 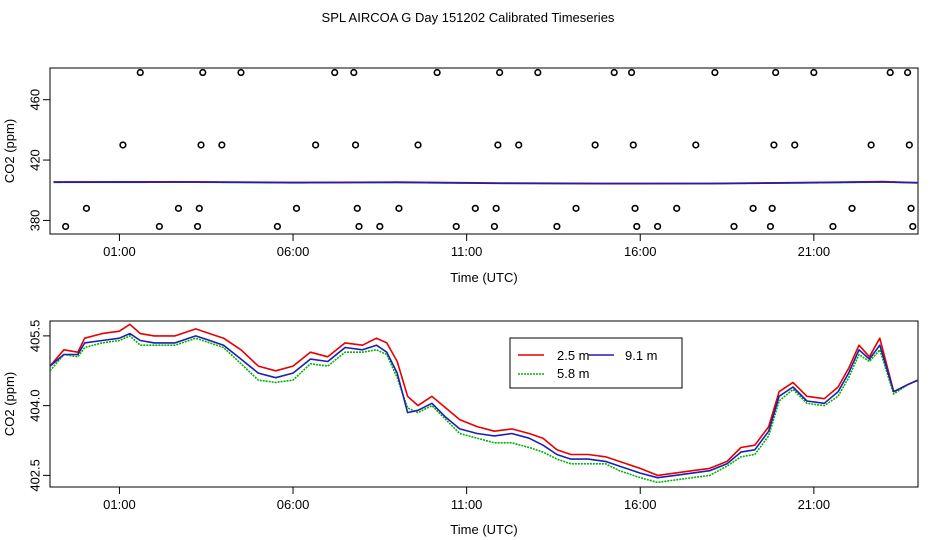 I want to click on y-tick-label: 460, so click(x=34, y=100).